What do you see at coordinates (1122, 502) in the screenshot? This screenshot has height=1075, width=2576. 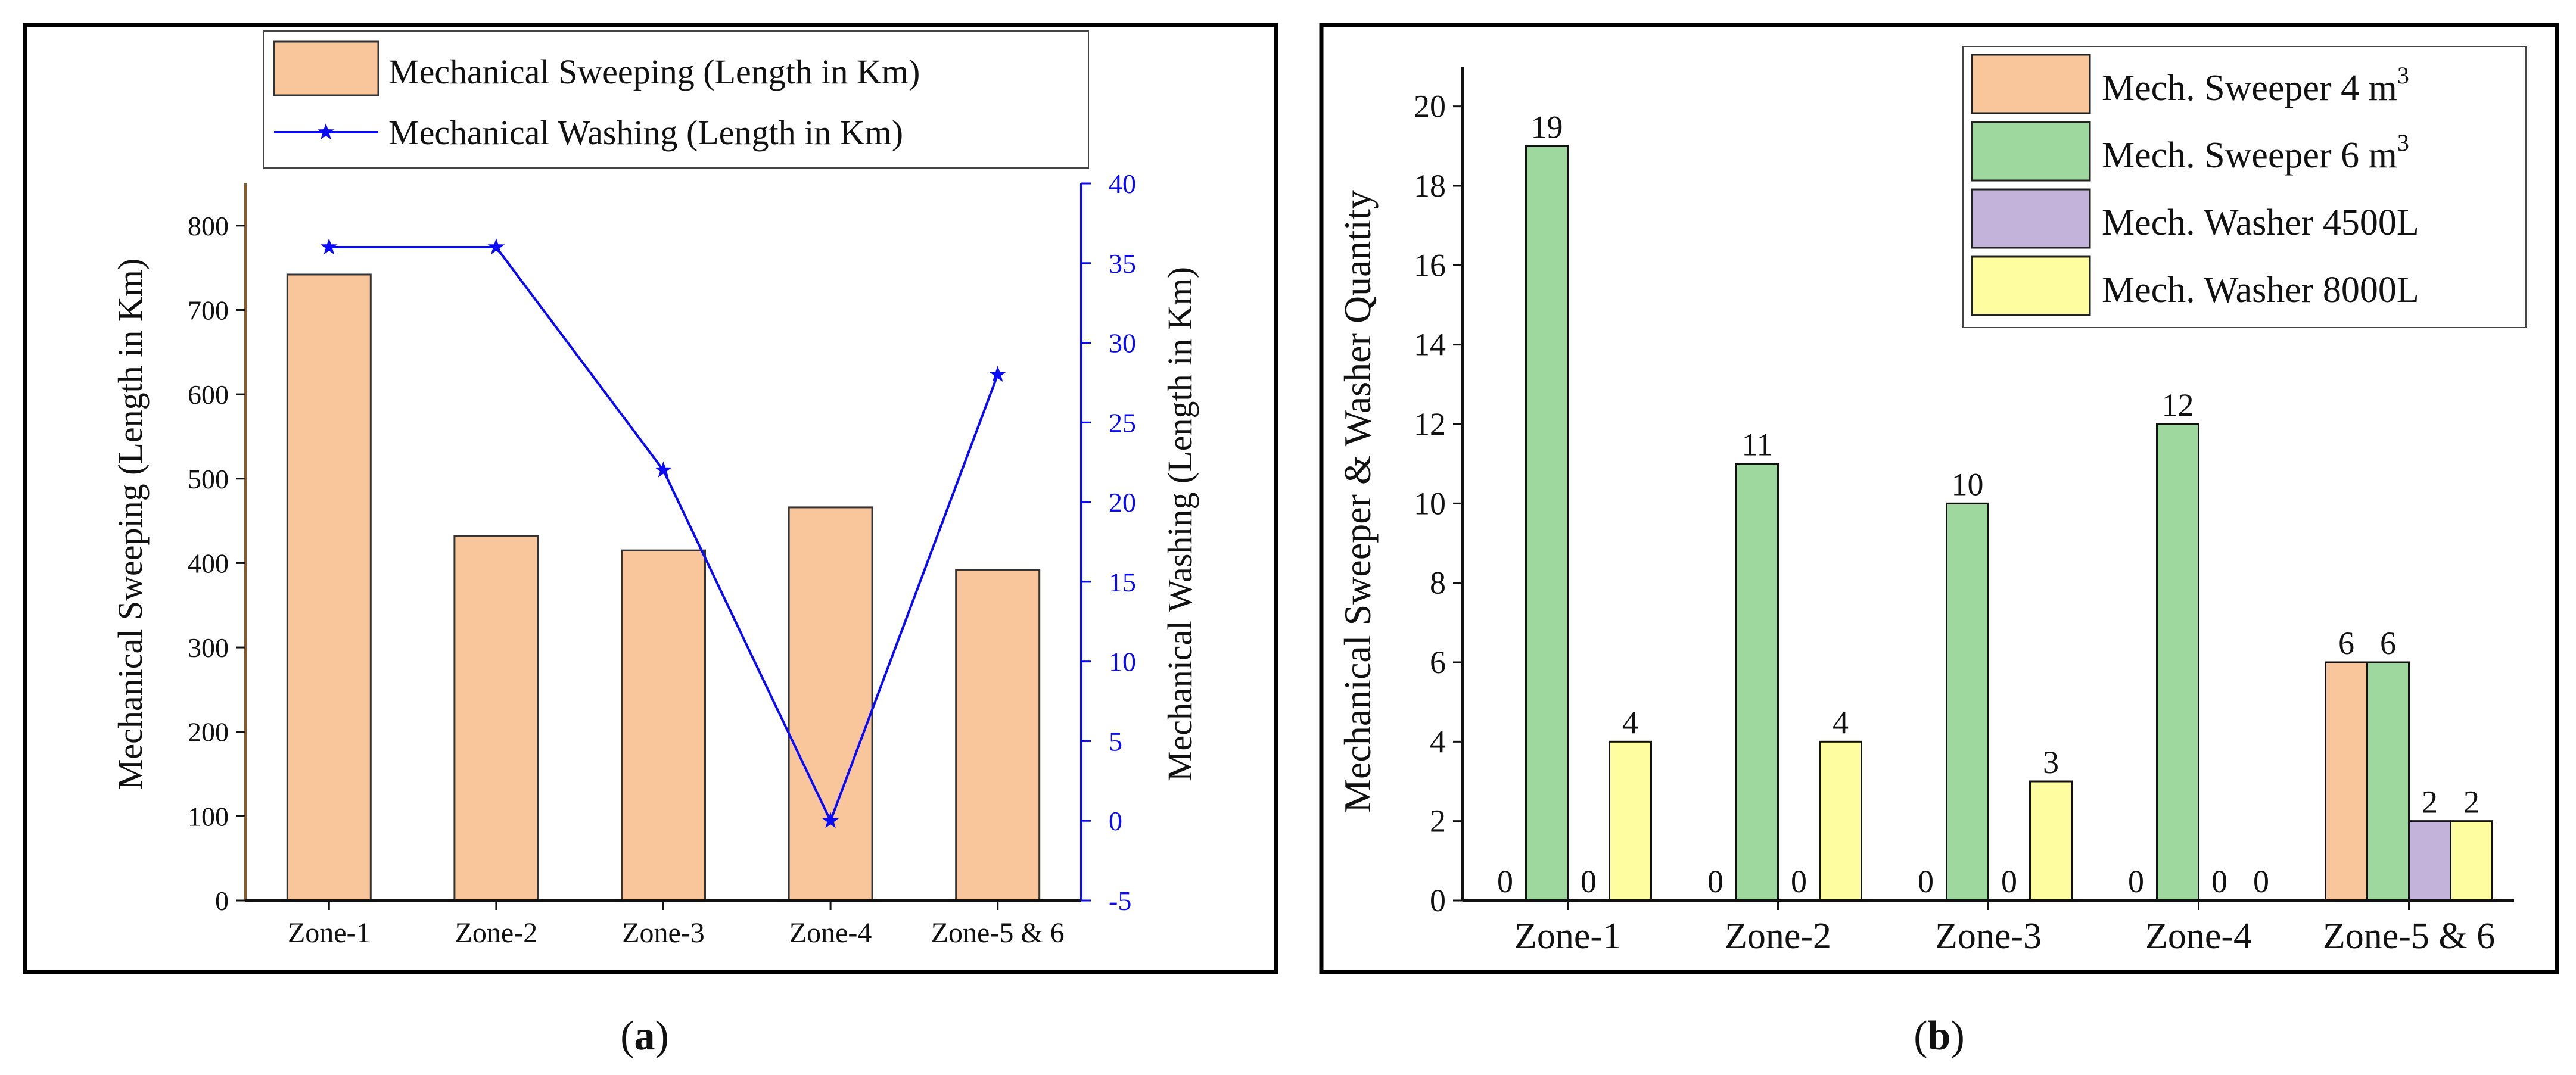 I see `panel-a-y2-tick-label: 20` at bounding box center [1122, 502].